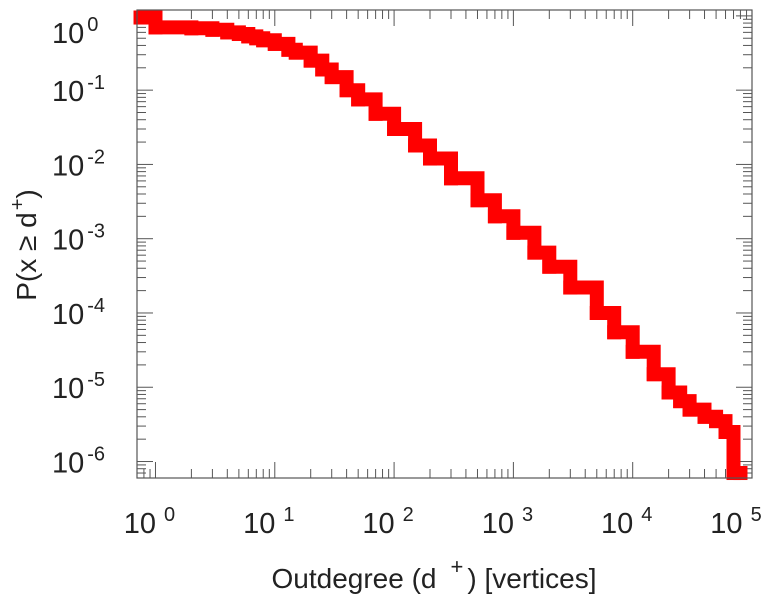  I want to click on x-tick-label-exponent: 5, so click(756, 515).